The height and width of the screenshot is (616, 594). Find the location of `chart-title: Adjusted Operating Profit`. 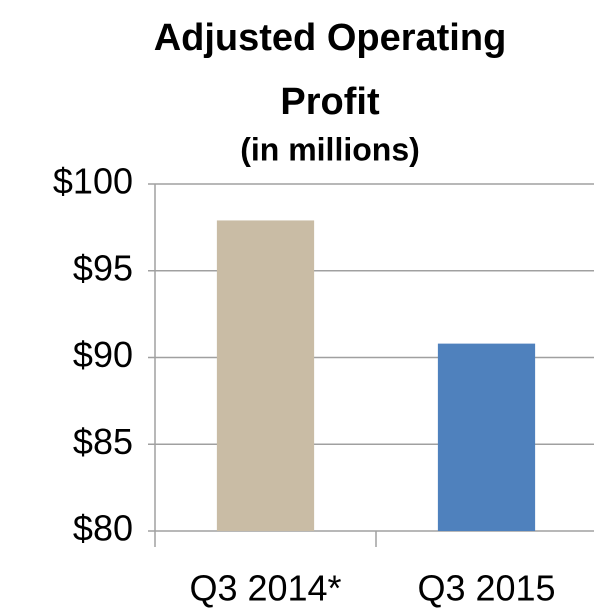

chart-title: Adjusted Operating Profit is located at coordinates (330, 70).